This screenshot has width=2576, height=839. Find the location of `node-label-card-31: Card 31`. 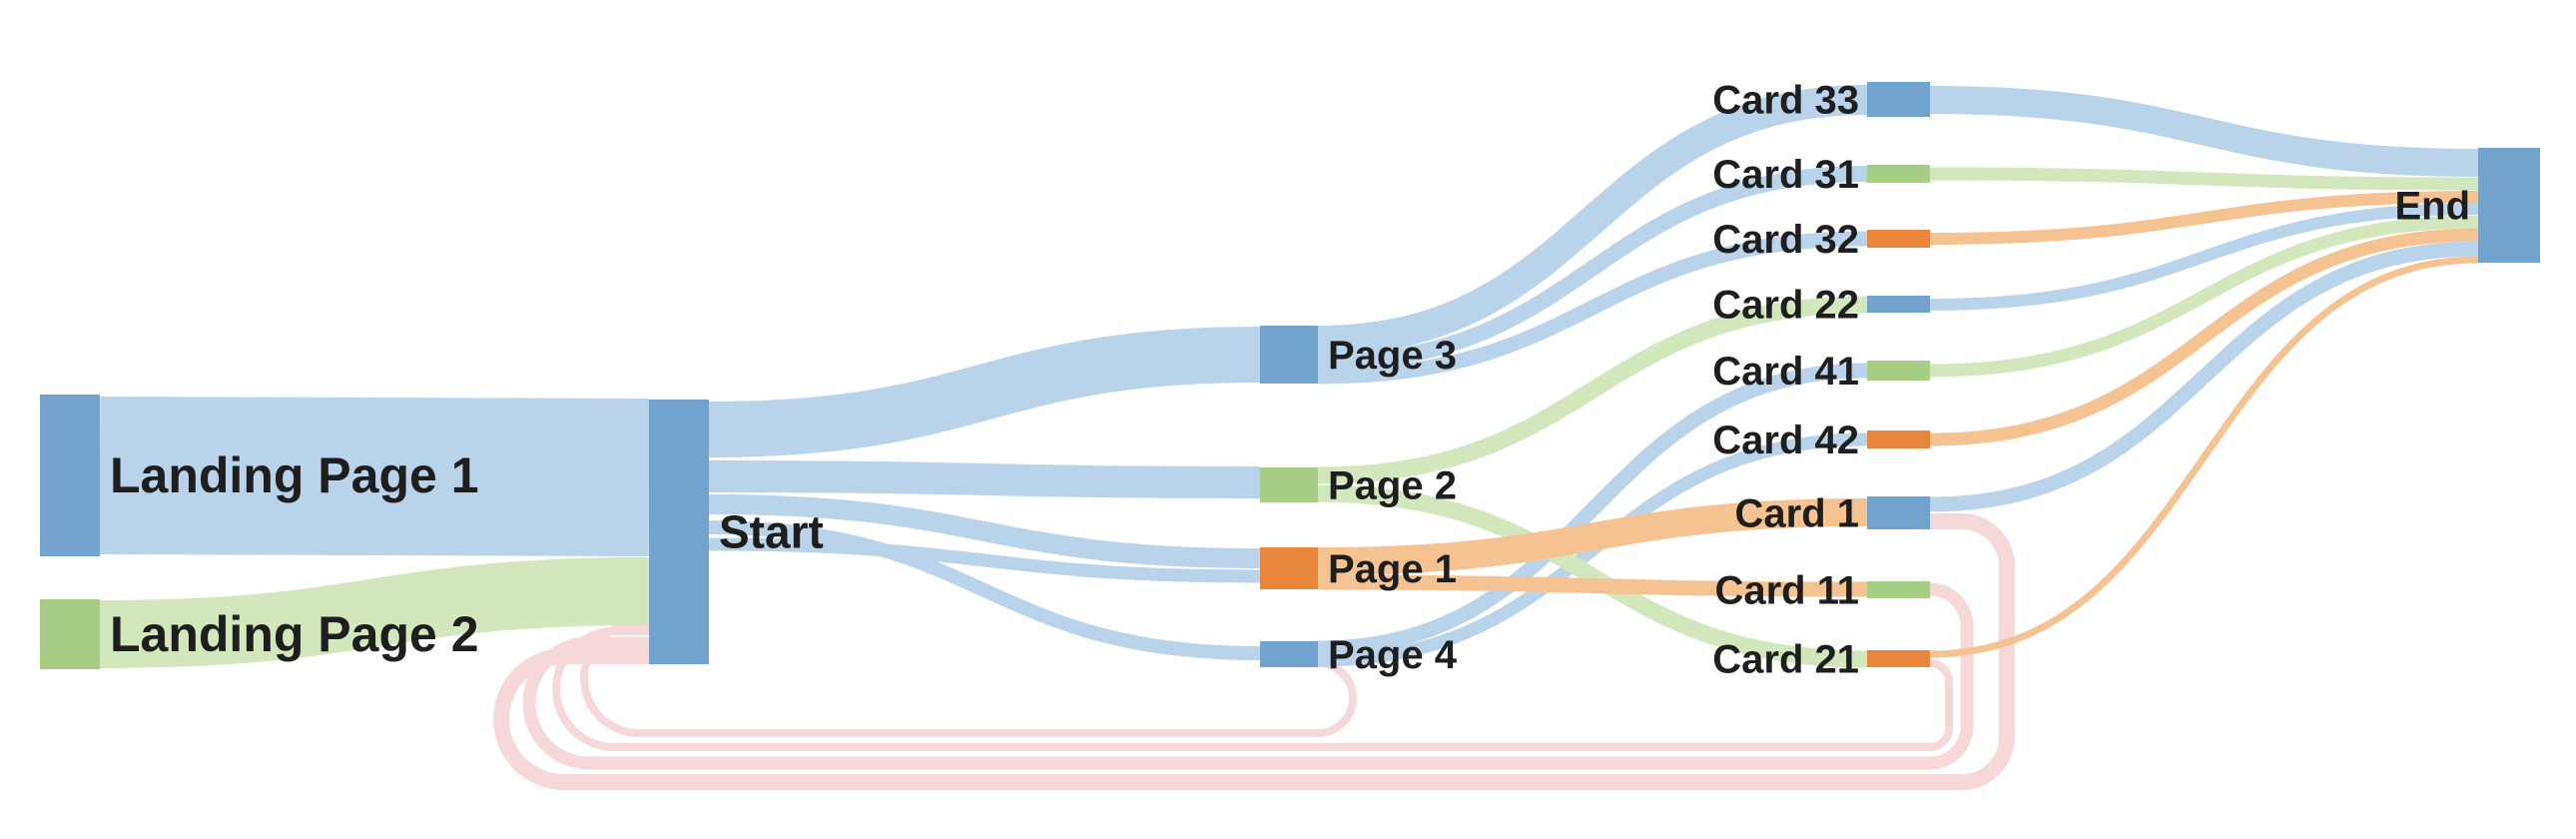

node-label-card-31: Card 31 is located at coordinates (1785, 175).